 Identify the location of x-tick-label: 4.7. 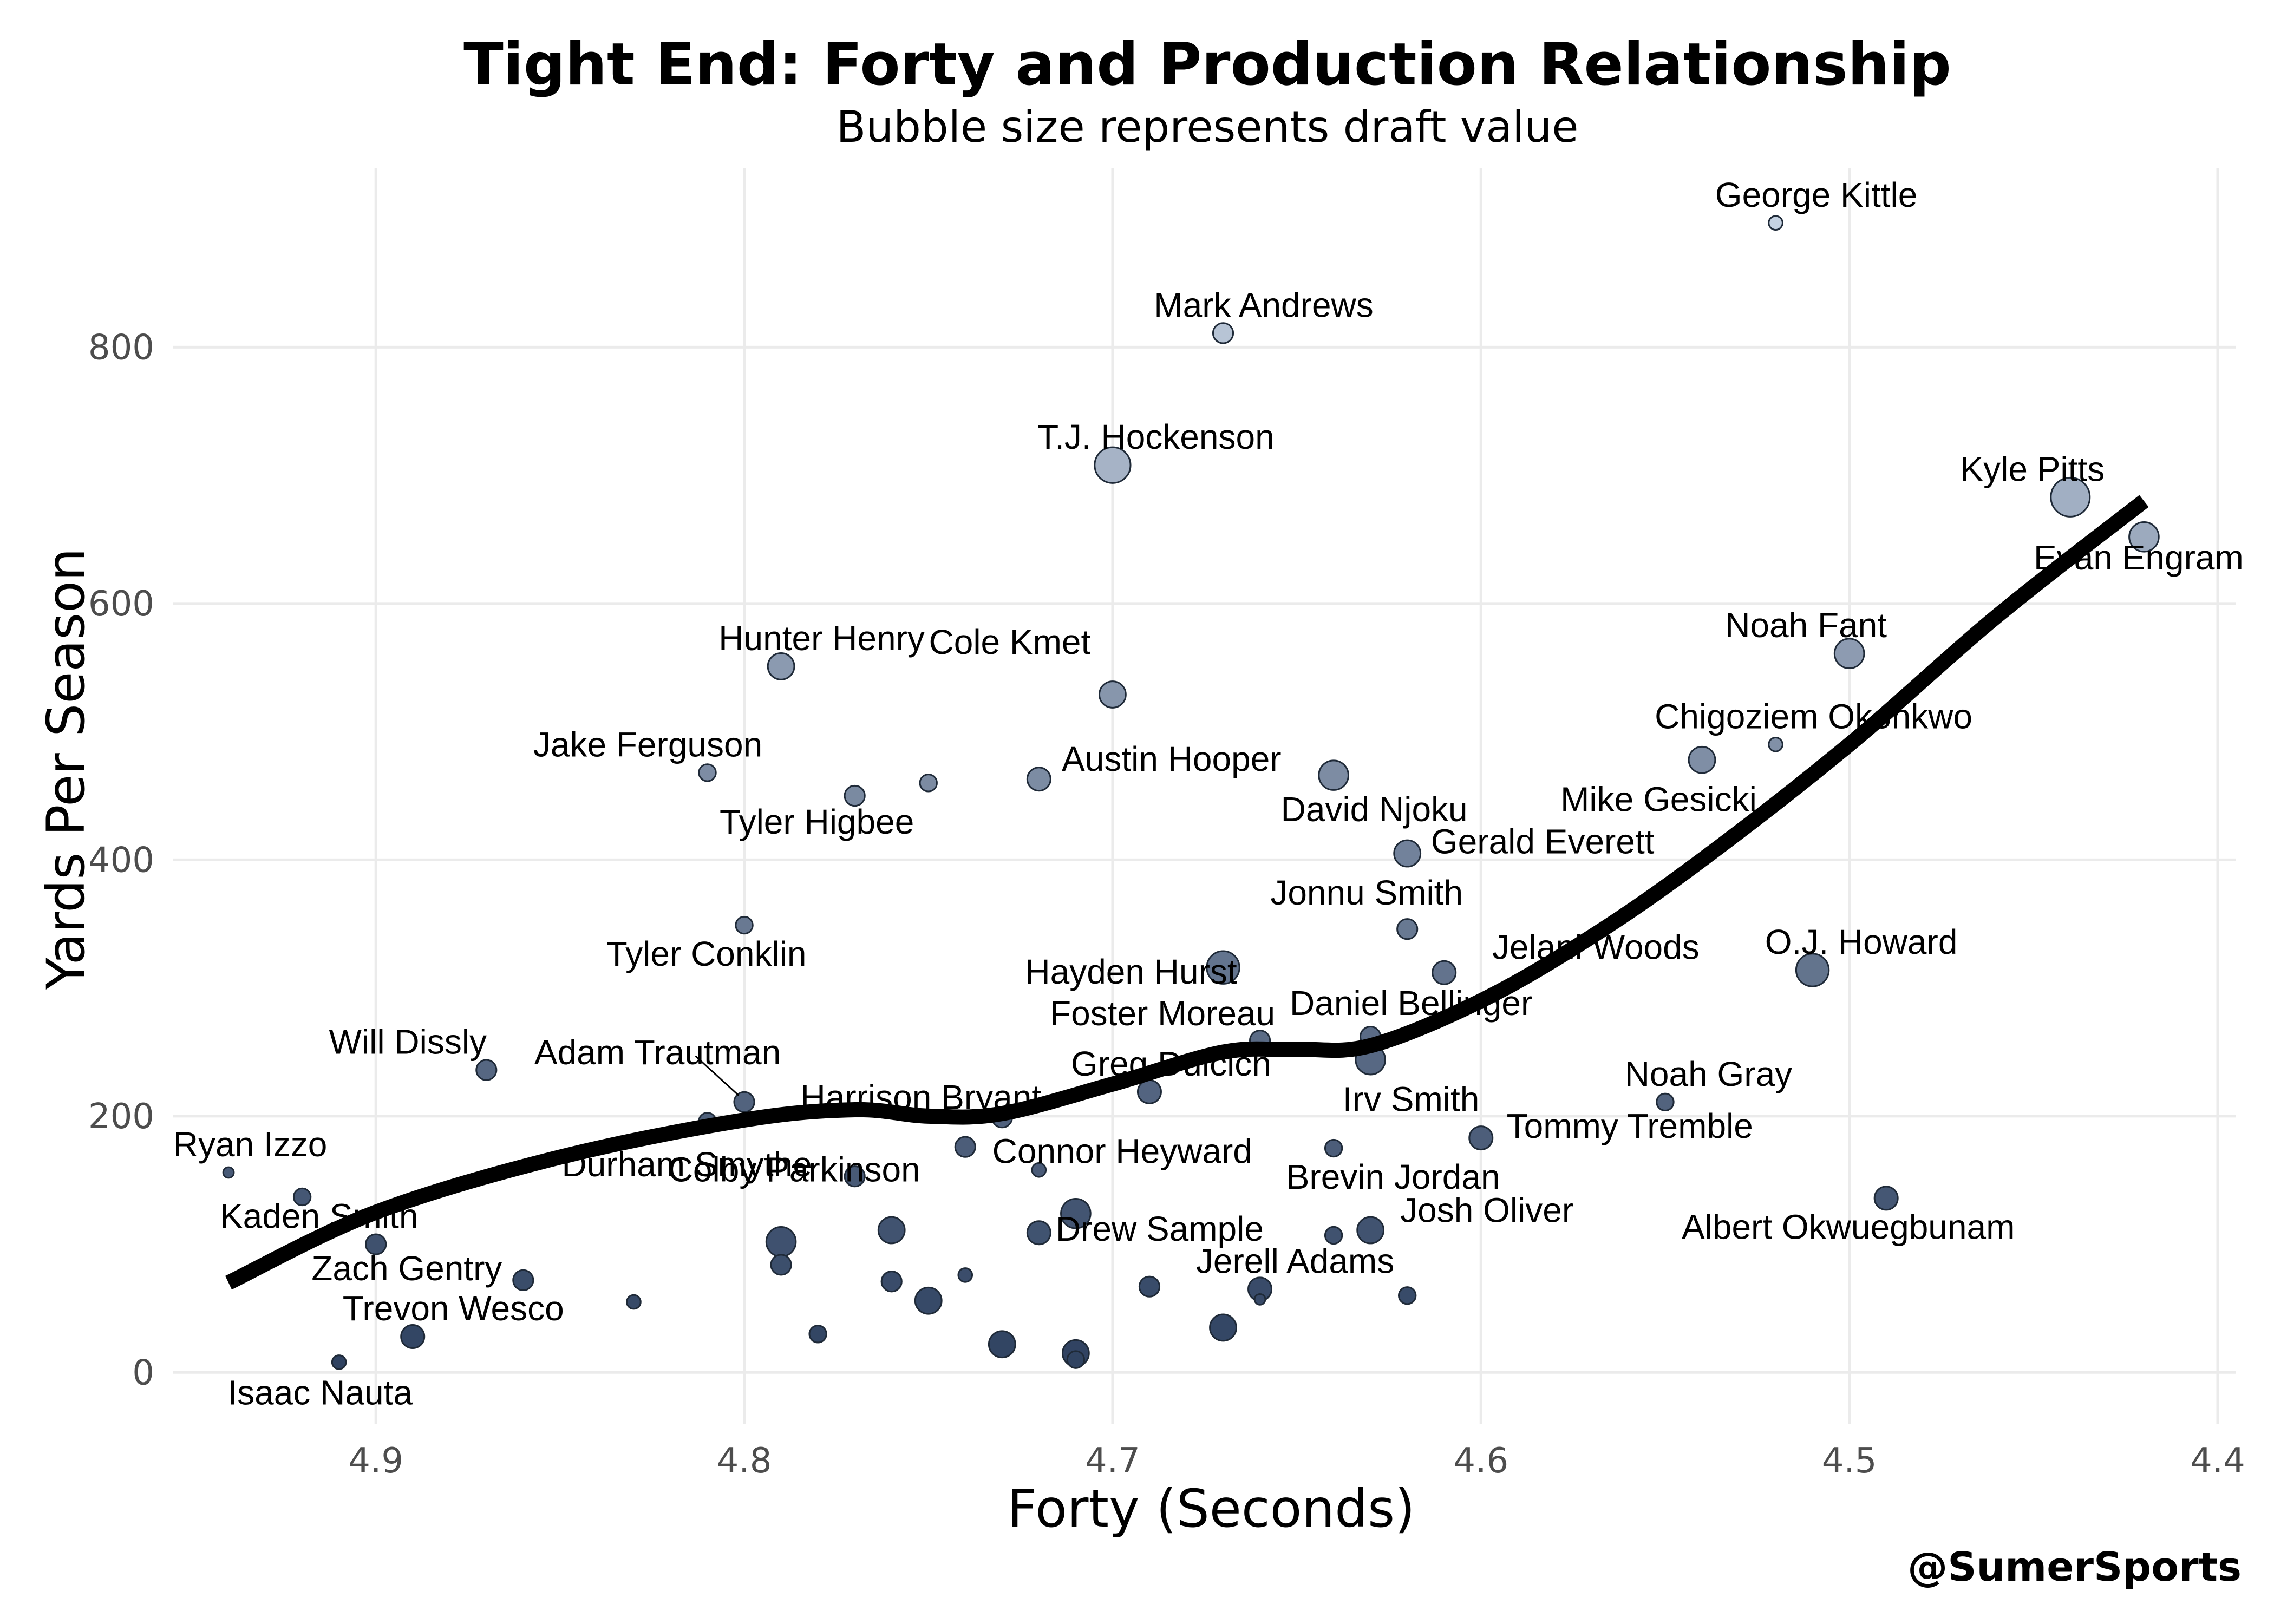
(1113, 1461).